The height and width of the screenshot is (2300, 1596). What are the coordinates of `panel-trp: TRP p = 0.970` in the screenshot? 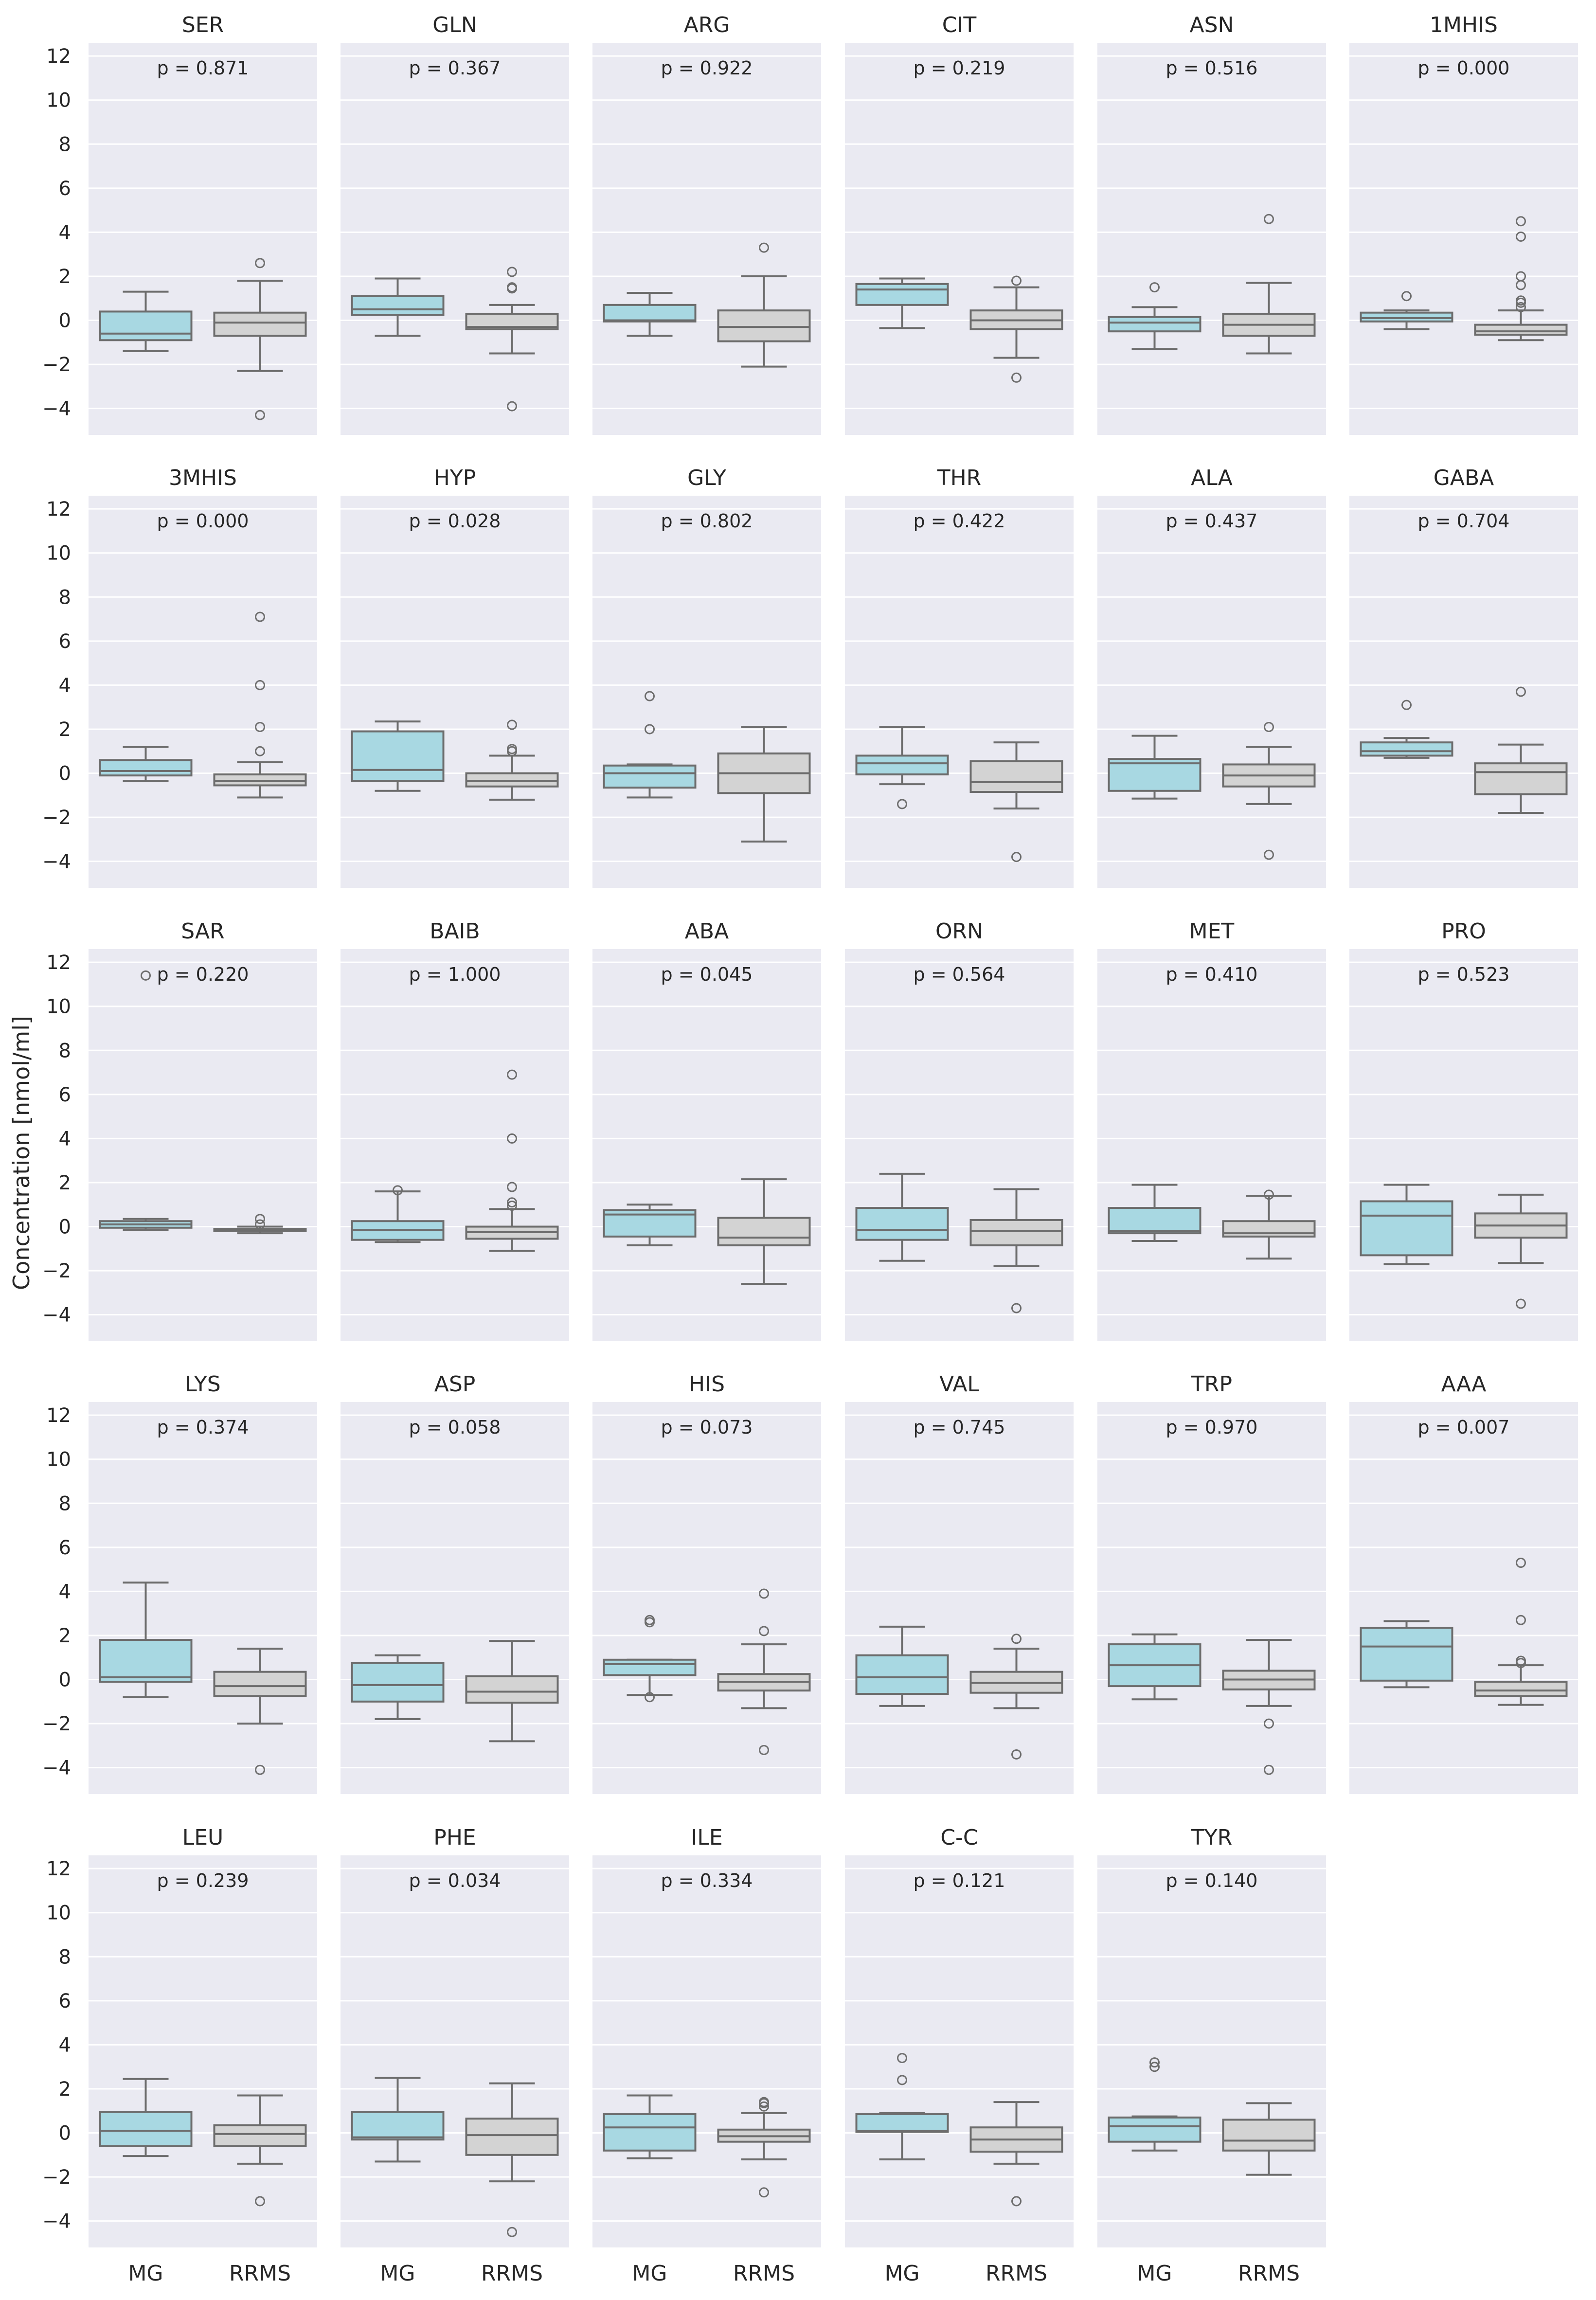 It's located at (1211, 1583).